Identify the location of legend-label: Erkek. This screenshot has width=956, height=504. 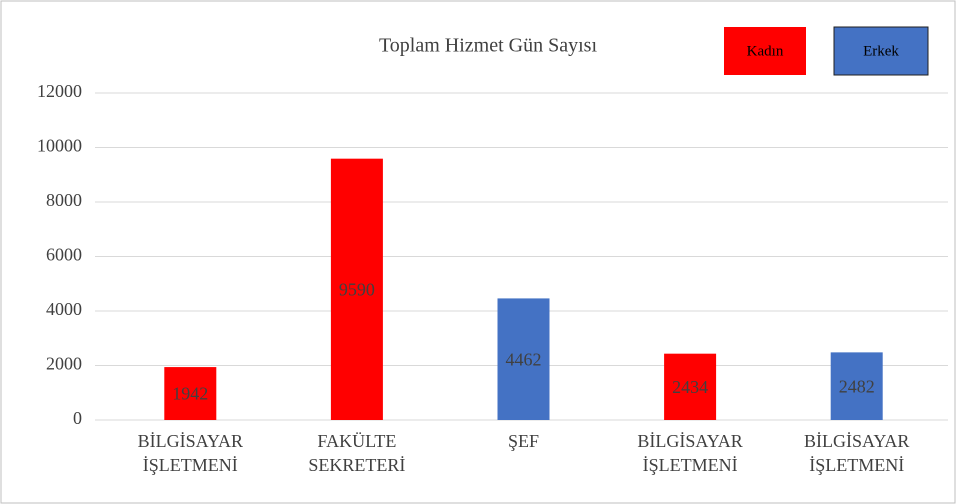
(881, 51).